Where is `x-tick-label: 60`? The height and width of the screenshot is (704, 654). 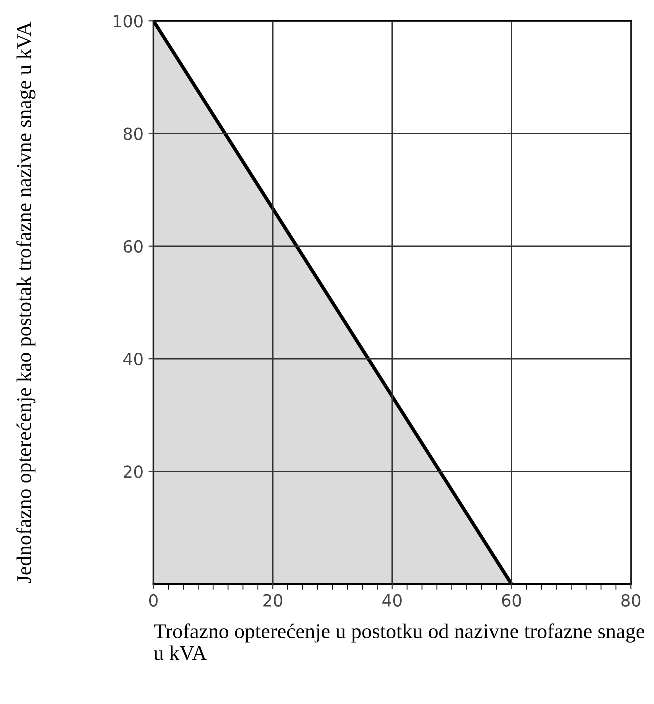
x-tick-label: 60 is located at coordinates (512, 600).